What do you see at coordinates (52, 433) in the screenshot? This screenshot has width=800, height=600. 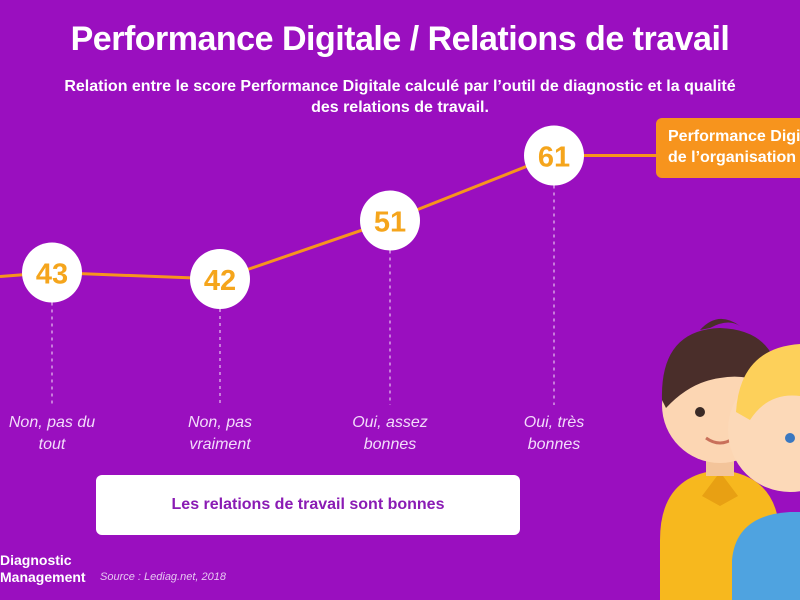 I see `category-label-1: Non, pas du tout` at bounding box center [52, 433].